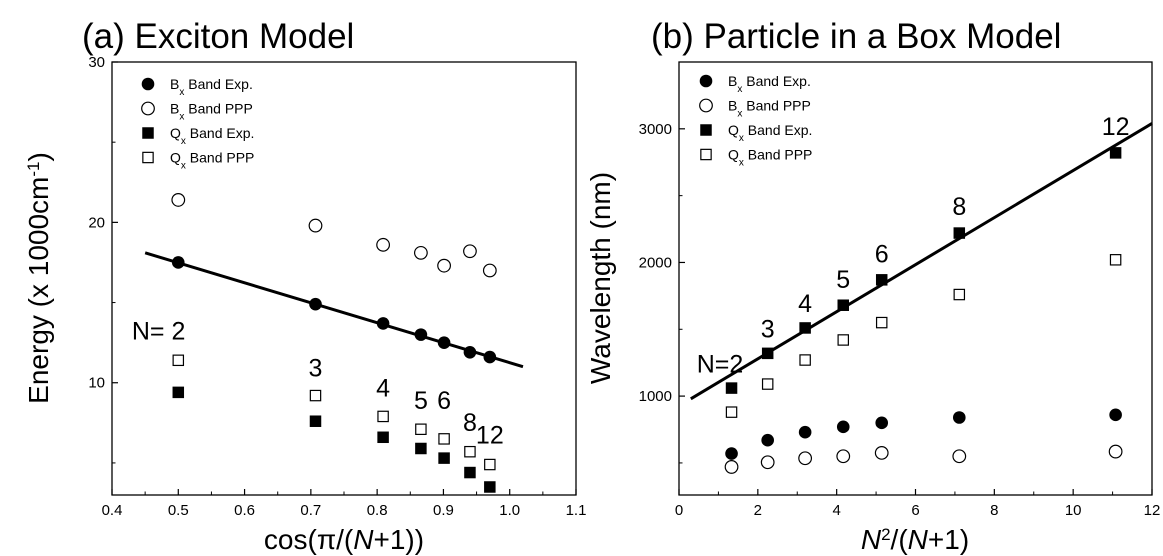 The image size is (1163, 556). Describe the element at coordinates (377, 510) in the screenshot. I see `x-tick-label: 0.8` at that location.